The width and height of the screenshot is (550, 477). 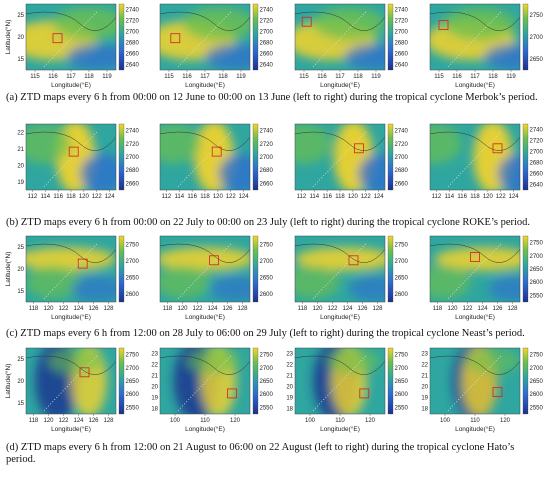 I want to click on colorbar-tick-label: 2640, so click(x=537, y=186).